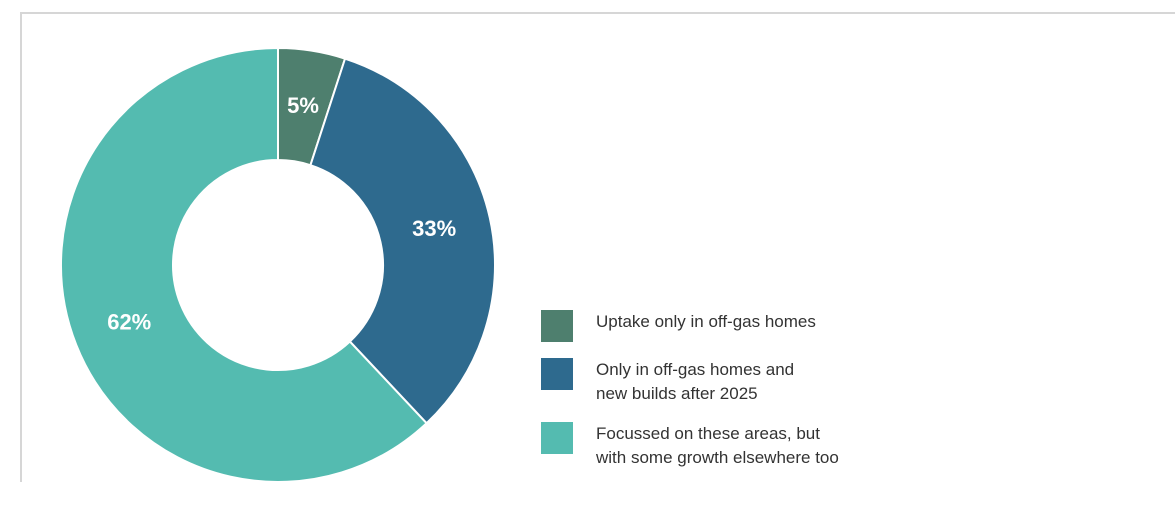 This screenshot has width=1175, height=509. I want to click on data-label: 62%, so click(129, 322).